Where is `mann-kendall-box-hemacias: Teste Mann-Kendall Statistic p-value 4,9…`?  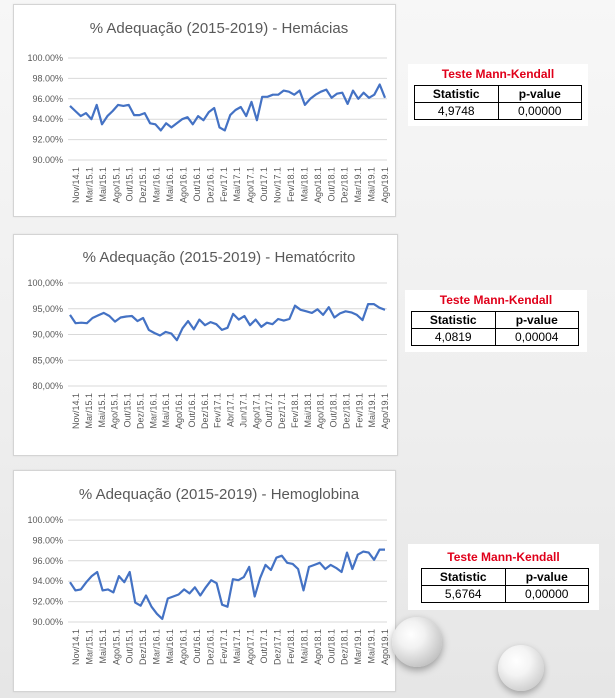 mann-kendall-box-hemacias: Teste Mann-Kendall Statistic p-value 4,9… is located at coordinates (498, 95).